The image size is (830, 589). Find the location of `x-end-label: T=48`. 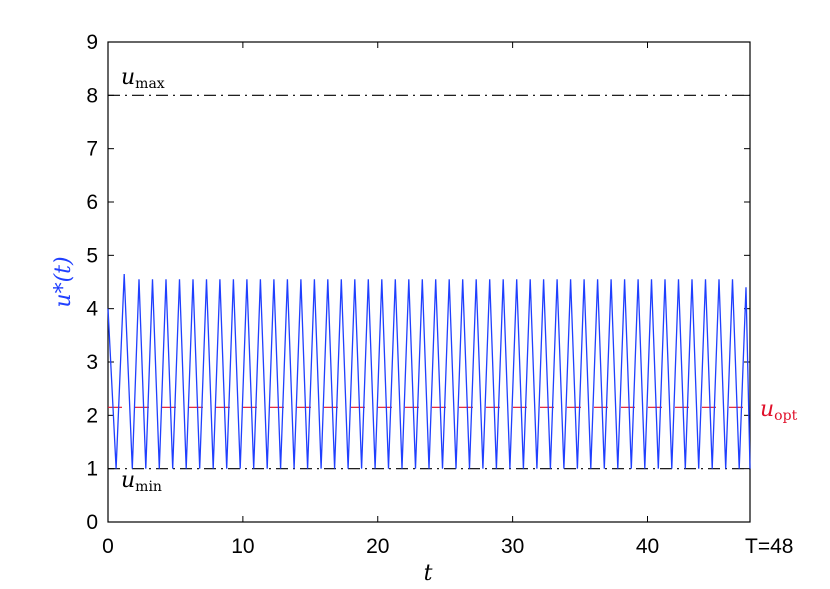

x-end-label: T=48 is located at coordinates (769, 546).